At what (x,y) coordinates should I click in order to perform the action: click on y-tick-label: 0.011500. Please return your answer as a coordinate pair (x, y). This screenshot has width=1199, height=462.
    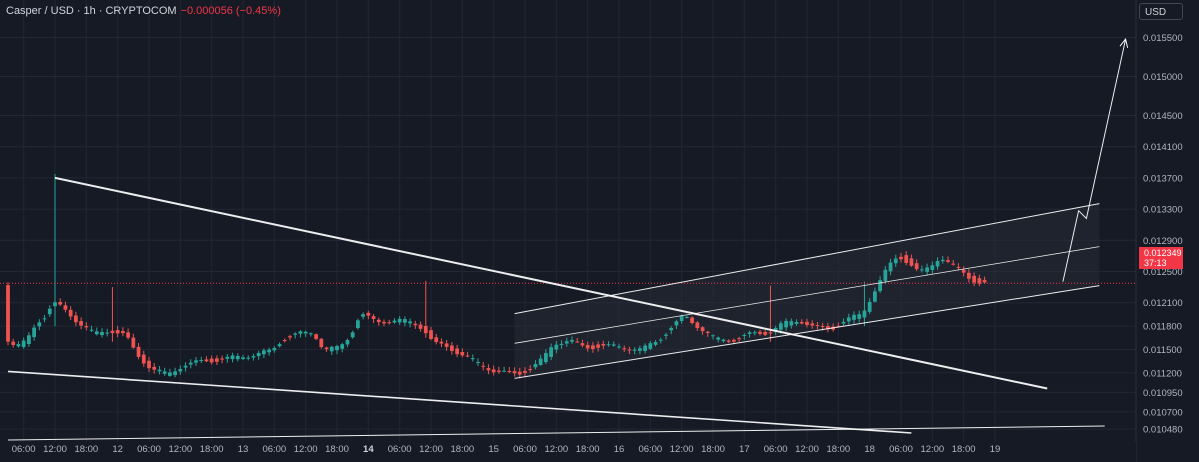
    Looking at the image, I should click on (1162, 350).